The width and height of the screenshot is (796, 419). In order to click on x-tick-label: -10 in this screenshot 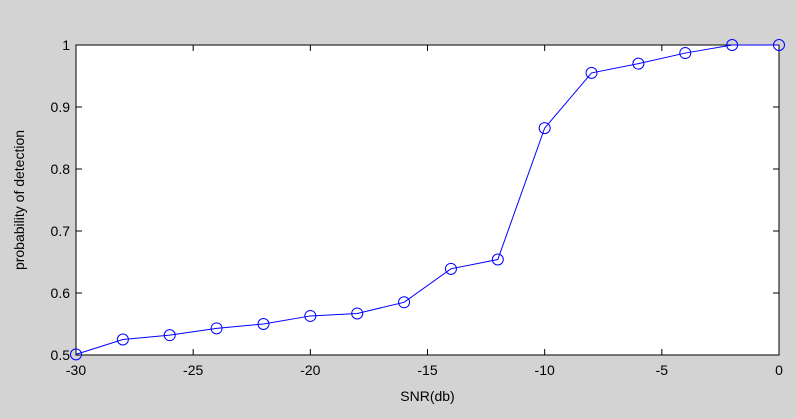, I will do `click(545, 370)`.